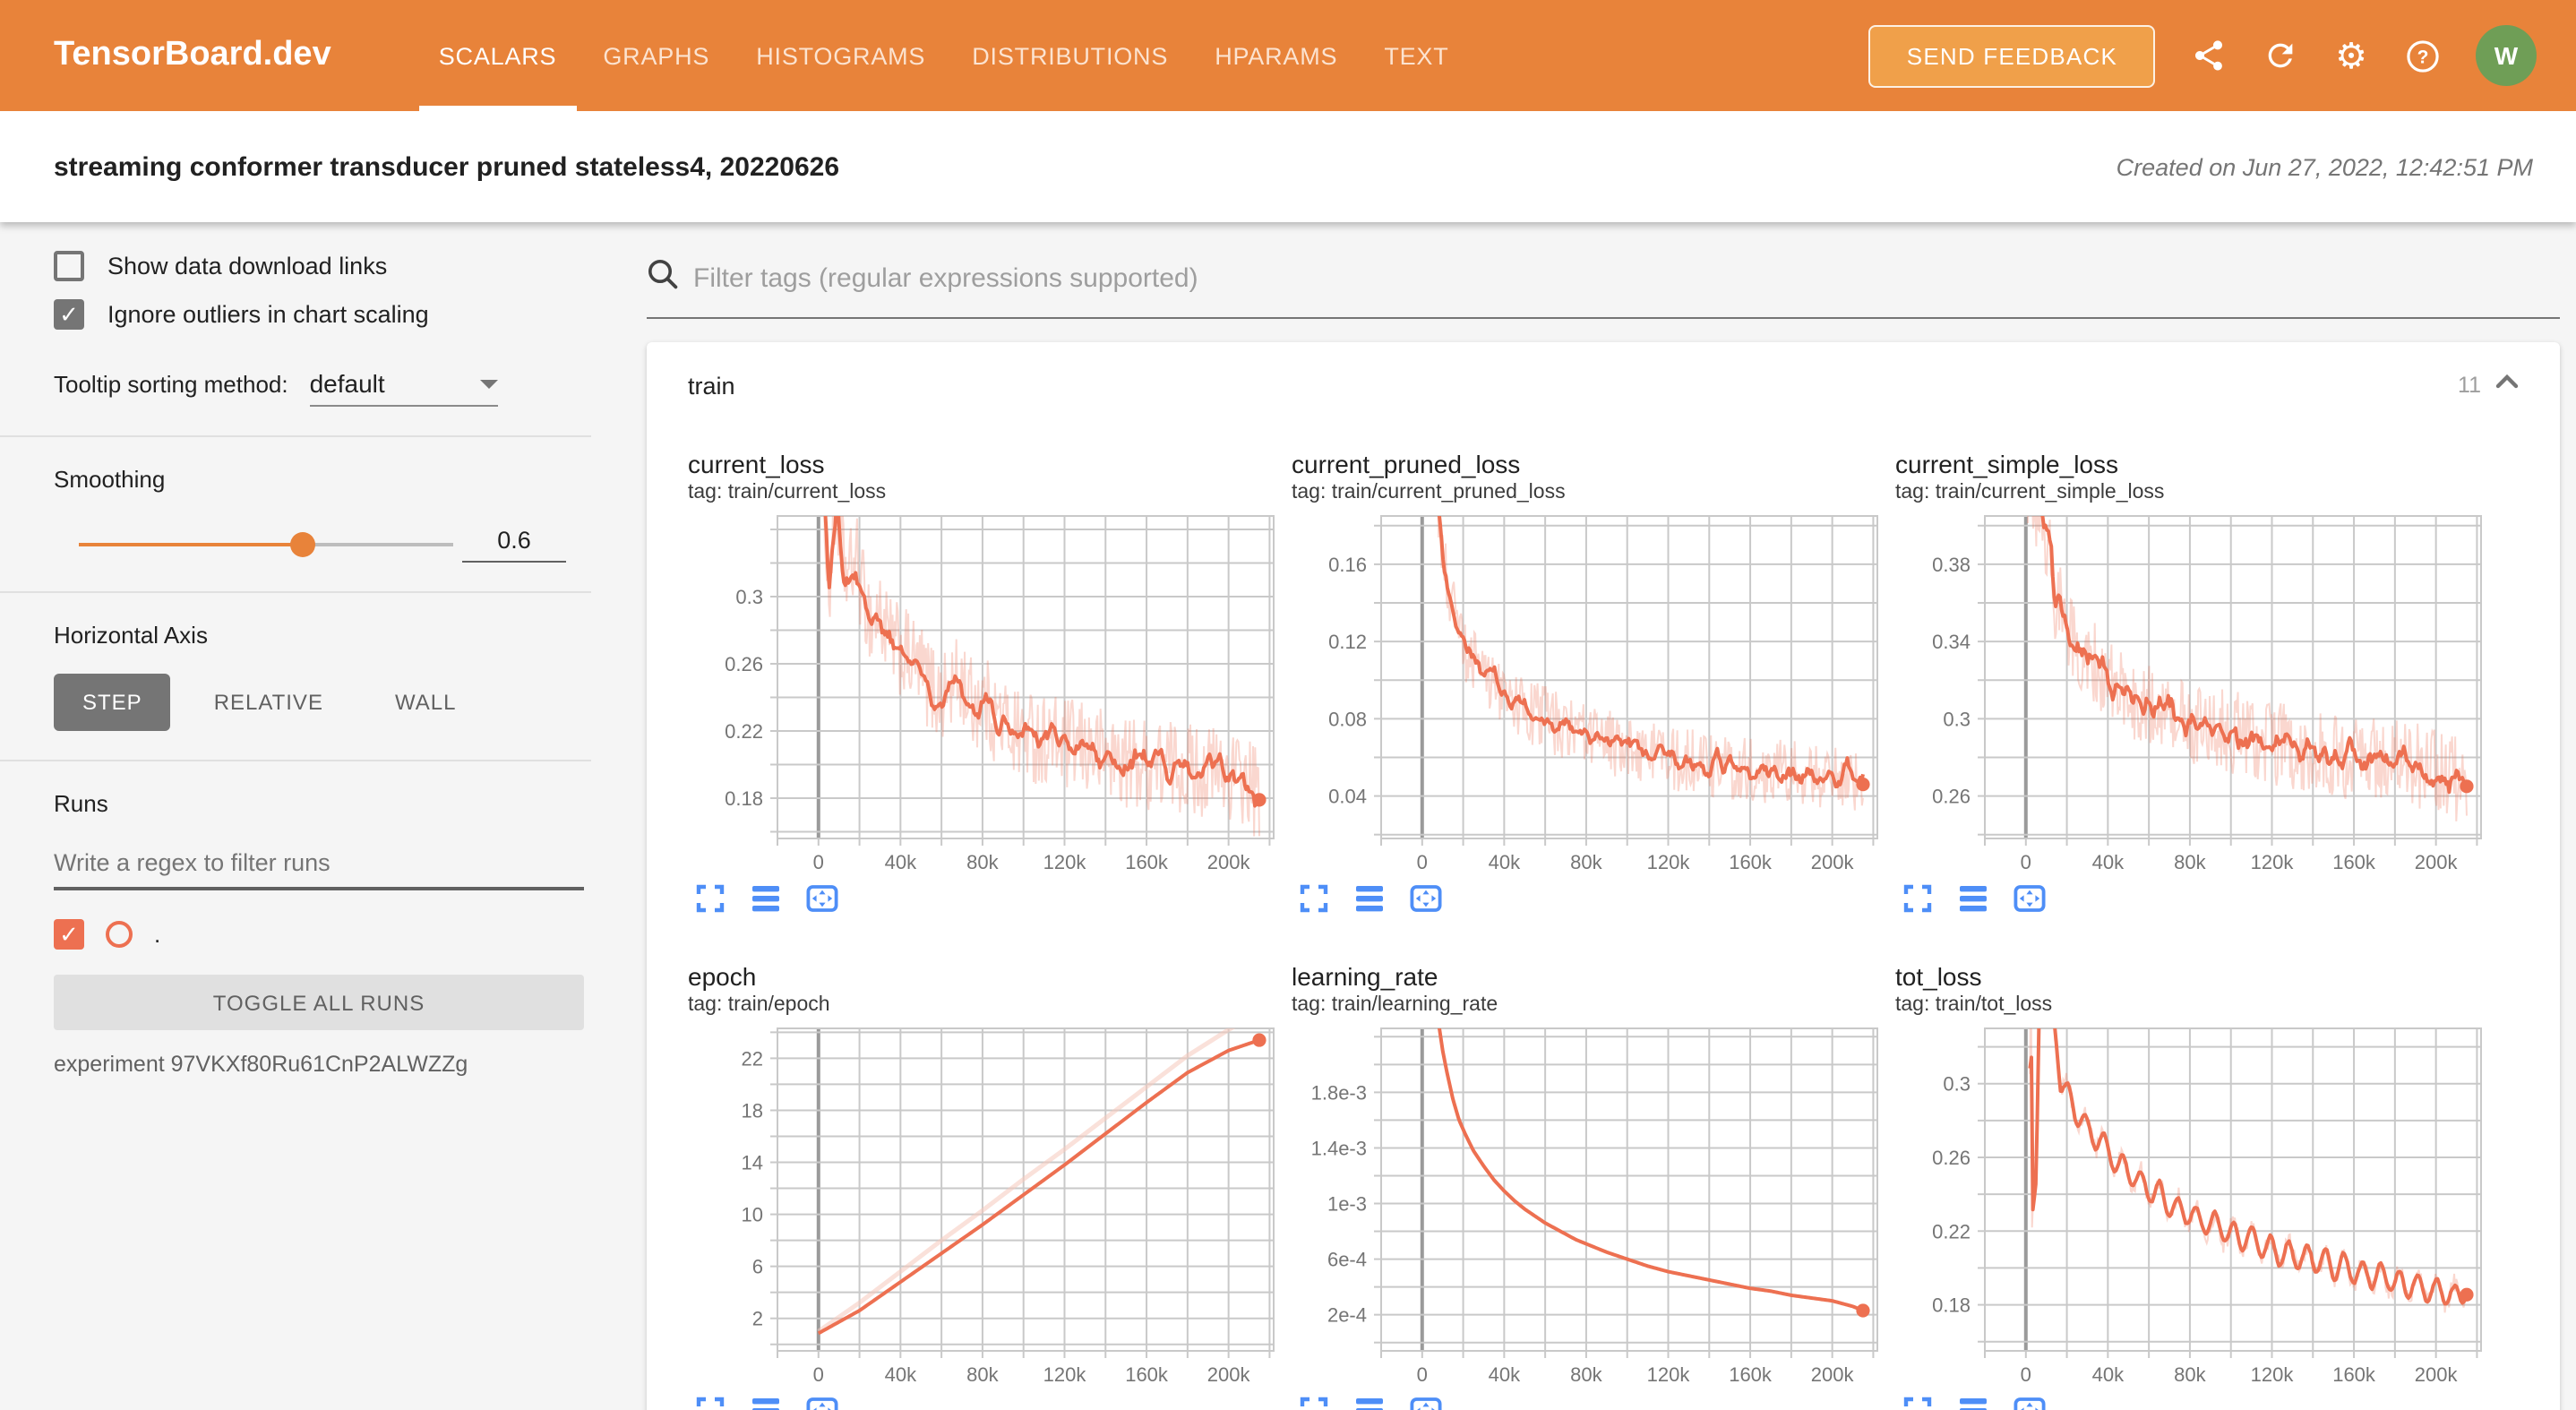  I want to click on group-count: 11, so click(2469, 385).